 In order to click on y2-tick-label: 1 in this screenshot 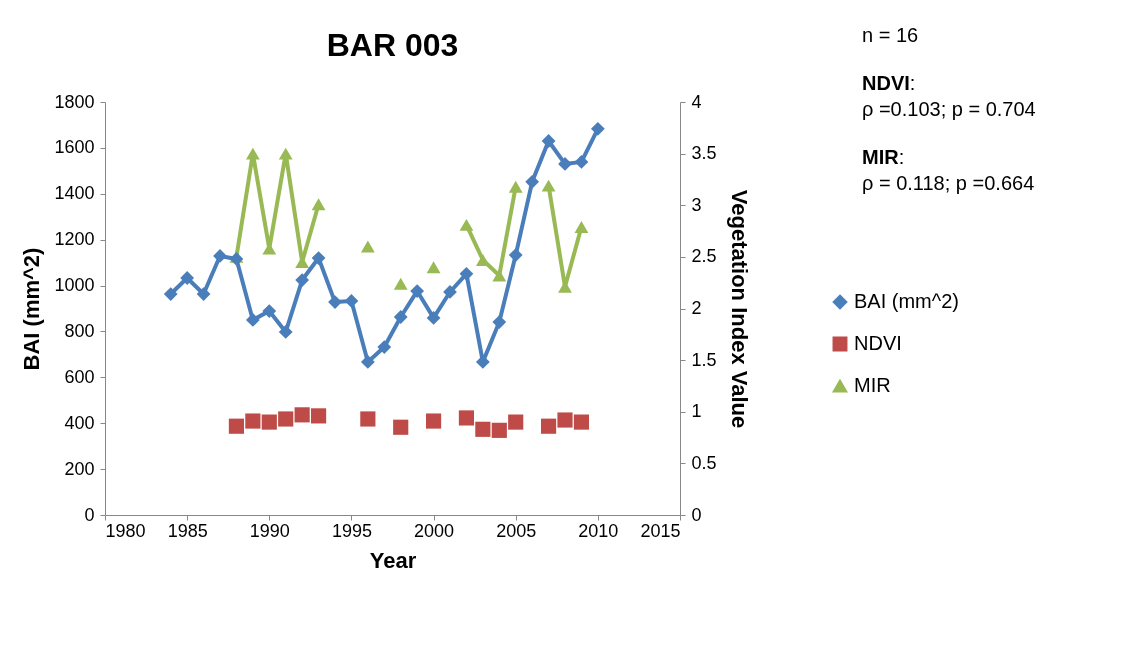, I will do `click(696, 411)`.